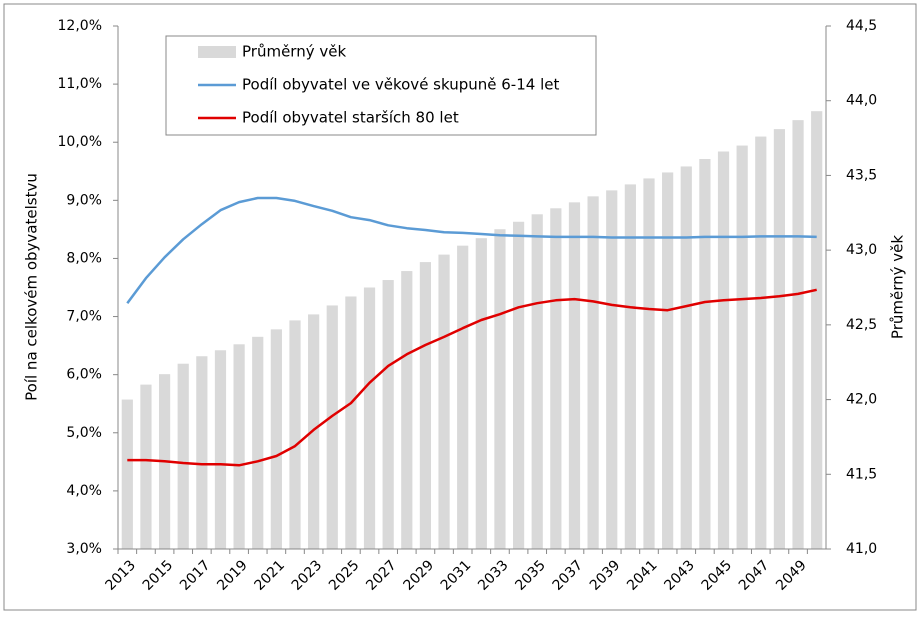 This screenshot has width=924, height=617. What do you see at coordinates (217, 52) in the screenshot?
I see `legend-swatch` at bounding box center [217, 52].